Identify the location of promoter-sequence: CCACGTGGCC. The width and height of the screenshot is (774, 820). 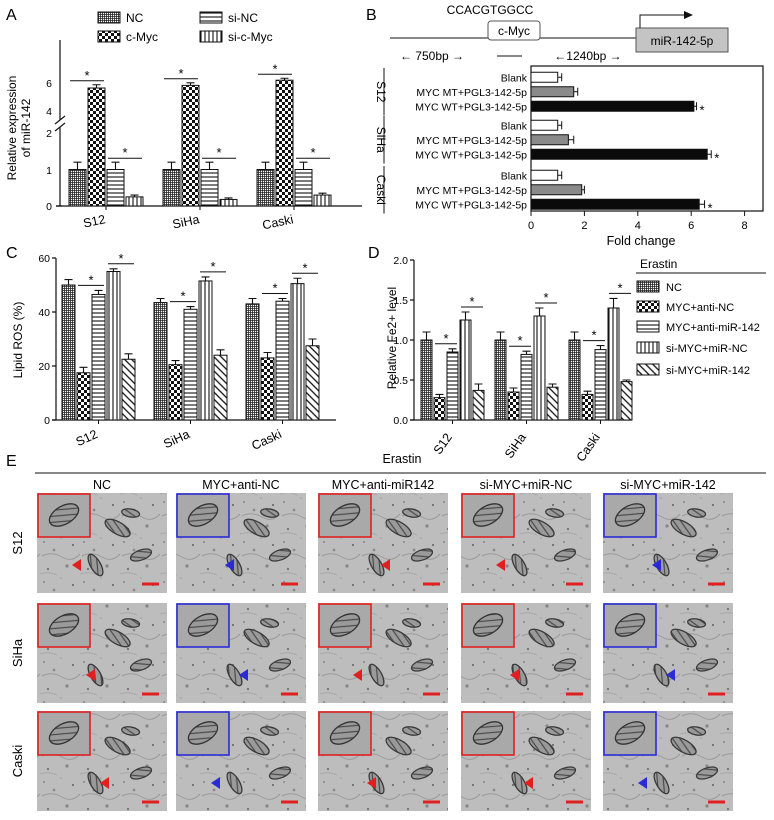
(490, 10).